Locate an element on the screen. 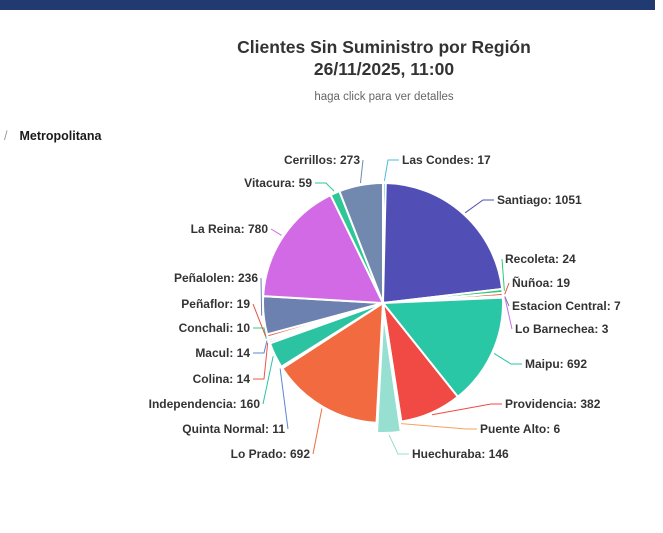  pie-label-vitacura: Vitacura: 59 is located at coordinates (278, 183).